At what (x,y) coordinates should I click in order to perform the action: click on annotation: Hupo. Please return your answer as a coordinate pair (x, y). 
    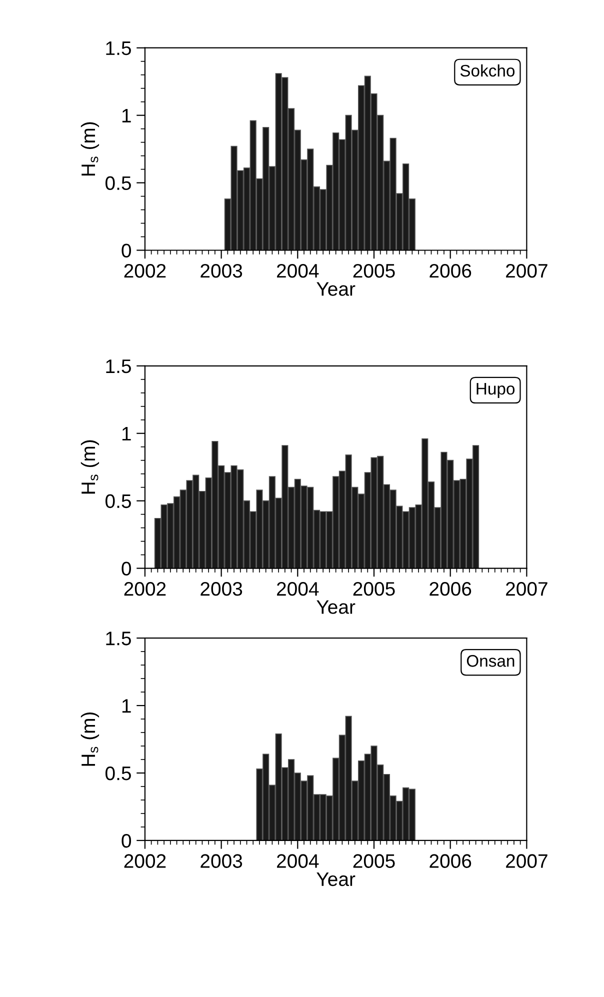
    Looking at the image, I should click on (495, 390).